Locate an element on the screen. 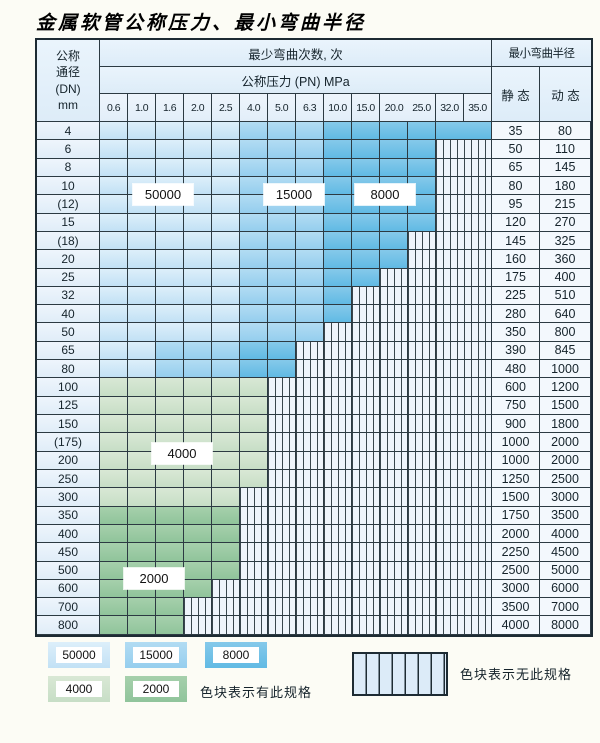 This screenshot has height=743, width=600. nominal-pressure-header: 公称压力 (PN) MPa is located at coordinates (296, 80).